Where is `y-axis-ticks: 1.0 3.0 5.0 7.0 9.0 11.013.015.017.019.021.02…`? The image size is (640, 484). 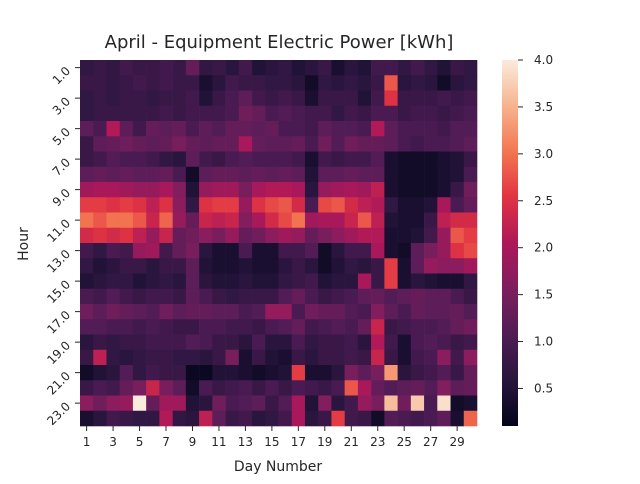 y-axis-ticks: 1.0 3.0 5.0 7.0 9.0 11.013.015.017.019.021.02… is located at coordinates (62, 246).